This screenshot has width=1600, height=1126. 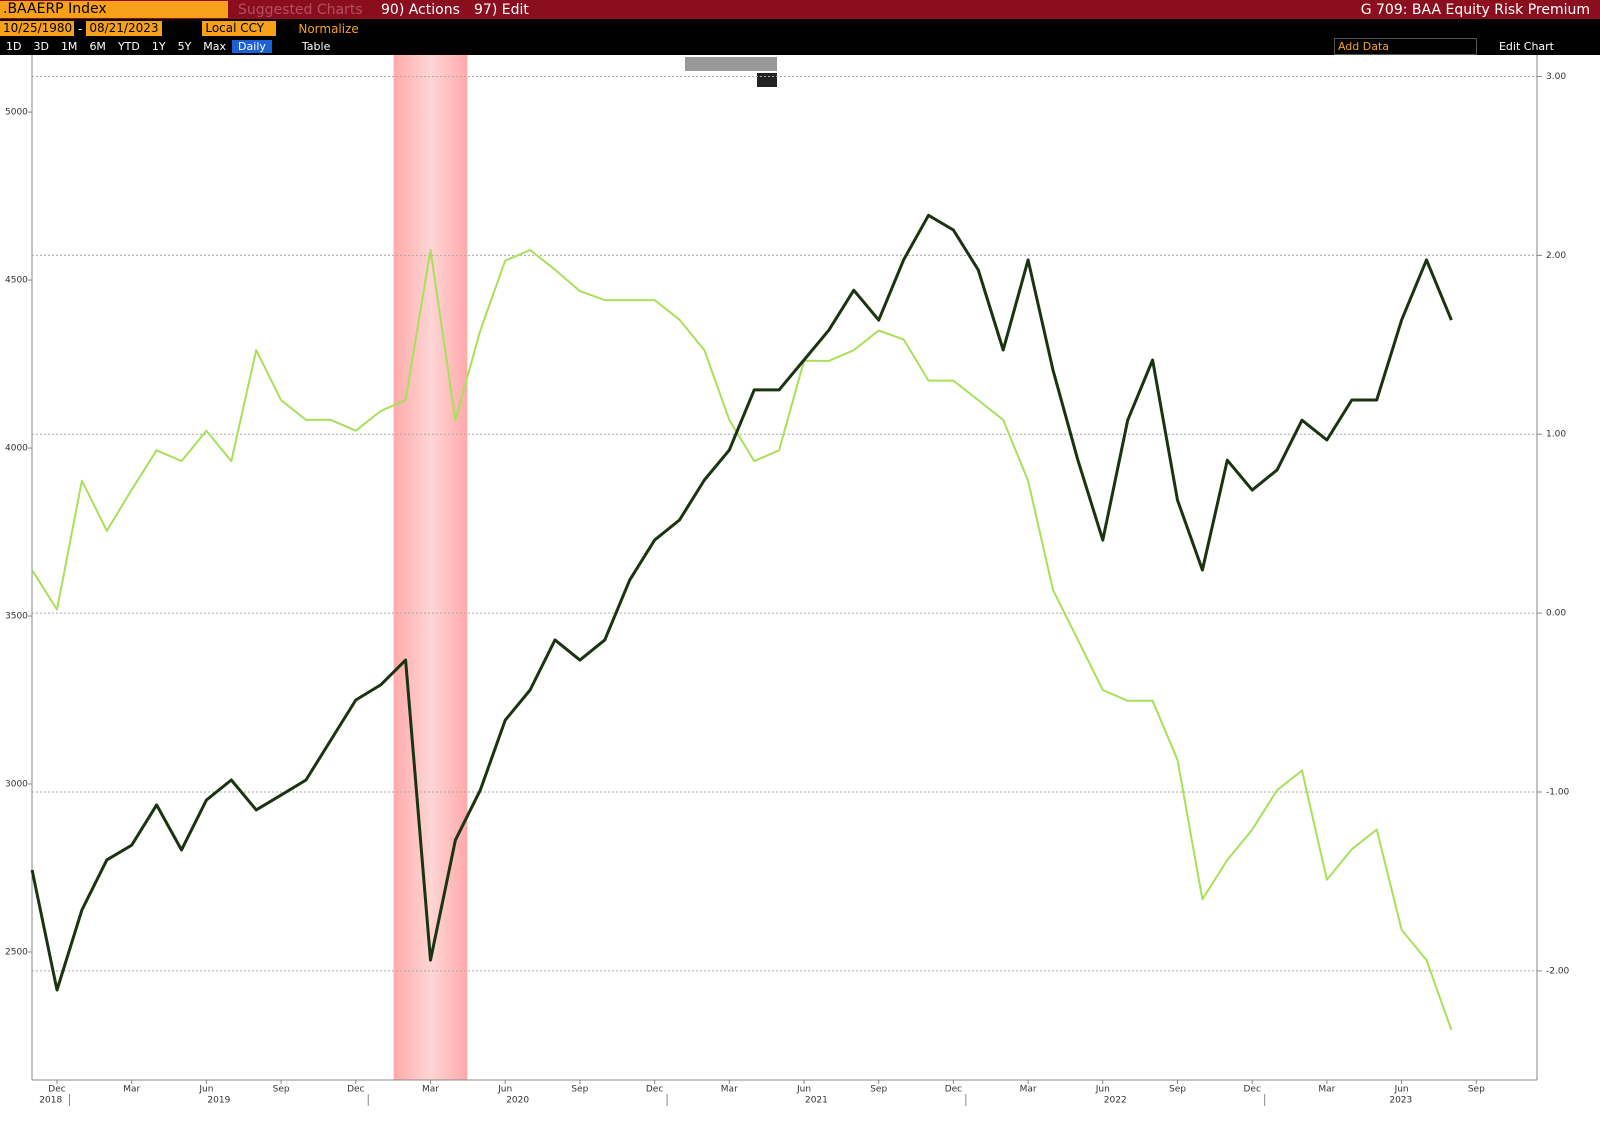 I want to click on y-tick-label: 4500, so click(x=16, y=281).